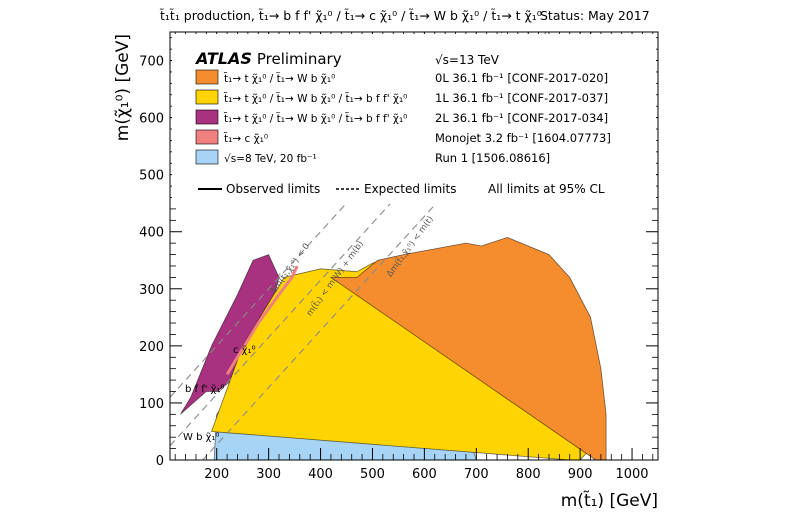 The height and width of the screenshot is (530, 800). What do you see at coordinates (467, 60) in the screenshot?
I see `energy-label: √s=13 TeV` at bounding box center [467, 60].